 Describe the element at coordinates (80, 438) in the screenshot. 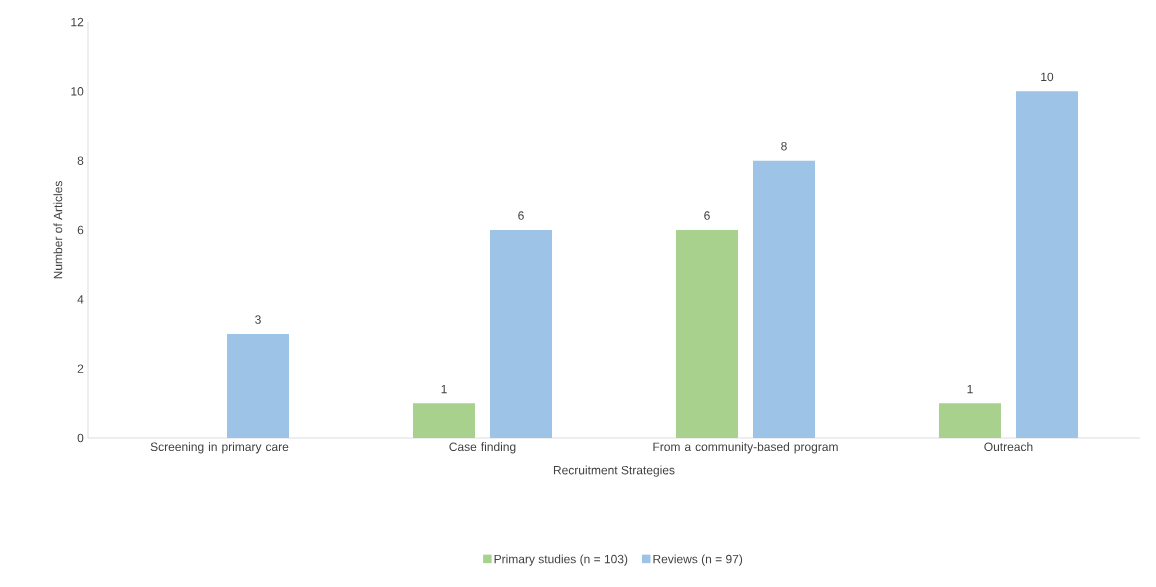

I see `y-tick-label: 0` at that location.